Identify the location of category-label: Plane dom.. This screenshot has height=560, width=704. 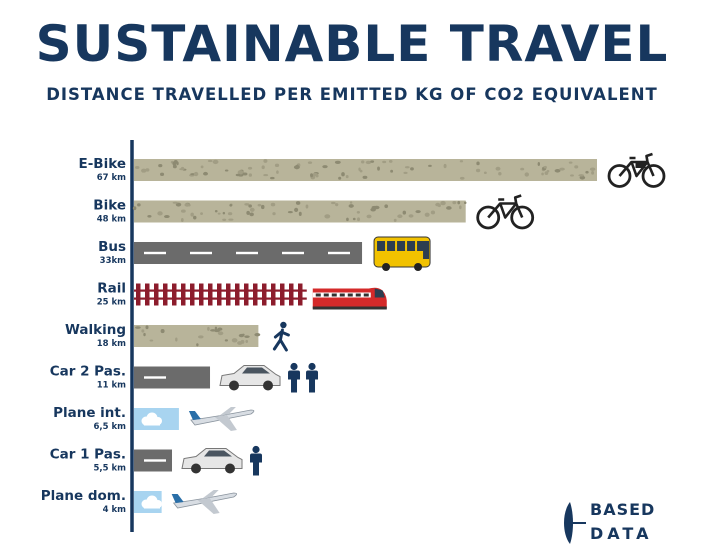
(83, 496).